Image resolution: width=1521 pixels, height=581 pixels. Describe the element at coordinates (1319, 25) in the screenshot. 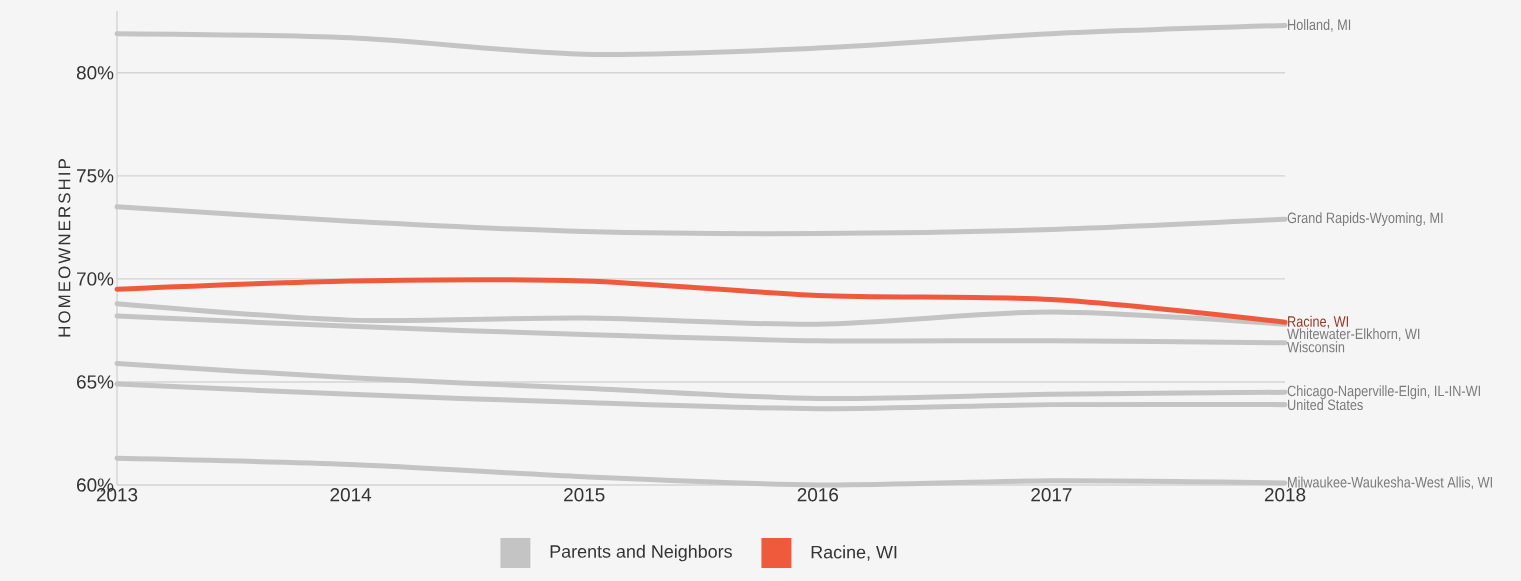

I see `series-label: Holland, MI` at that location.